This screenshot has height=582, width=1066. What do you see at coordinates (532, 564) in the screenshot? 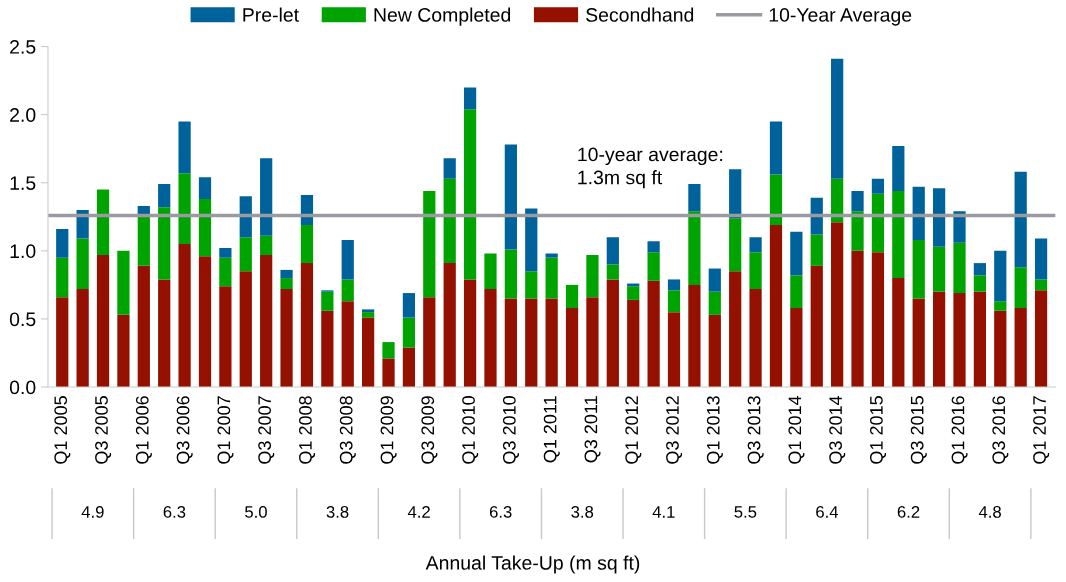
I see `x-axis-title: Annual Take-Up (m sq ft)` at bounding box center [532, 564].